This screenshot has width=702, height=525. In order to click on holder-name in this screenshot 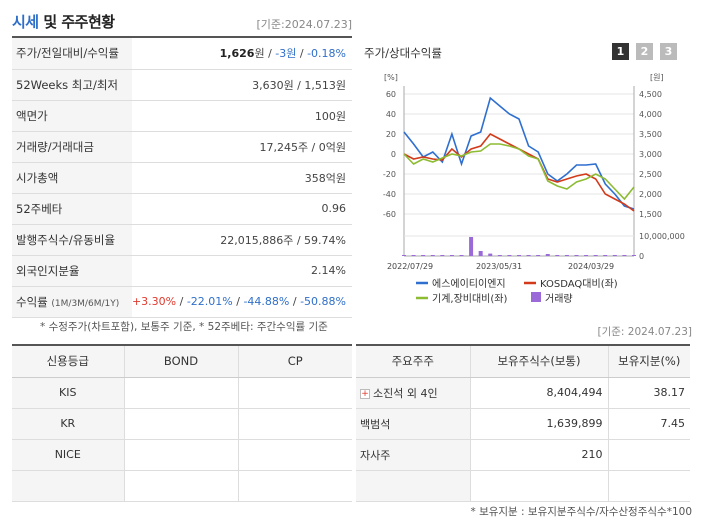, I will do `click(413, 486)`.